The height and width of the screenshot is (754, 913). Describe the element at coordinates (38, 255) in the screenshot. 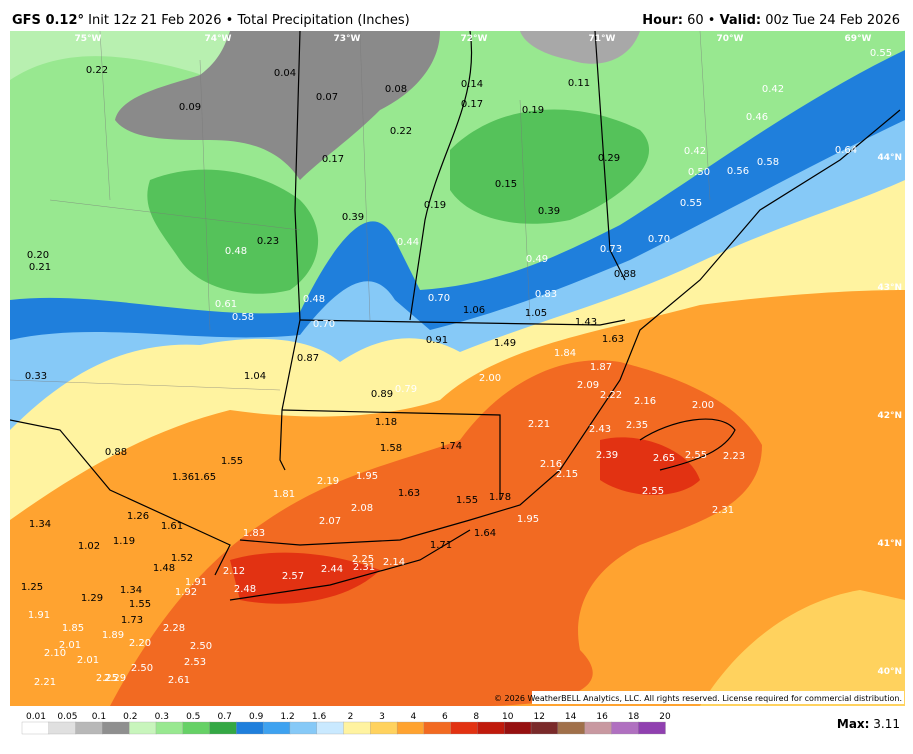

I see `station-value: 0.20` at that location.